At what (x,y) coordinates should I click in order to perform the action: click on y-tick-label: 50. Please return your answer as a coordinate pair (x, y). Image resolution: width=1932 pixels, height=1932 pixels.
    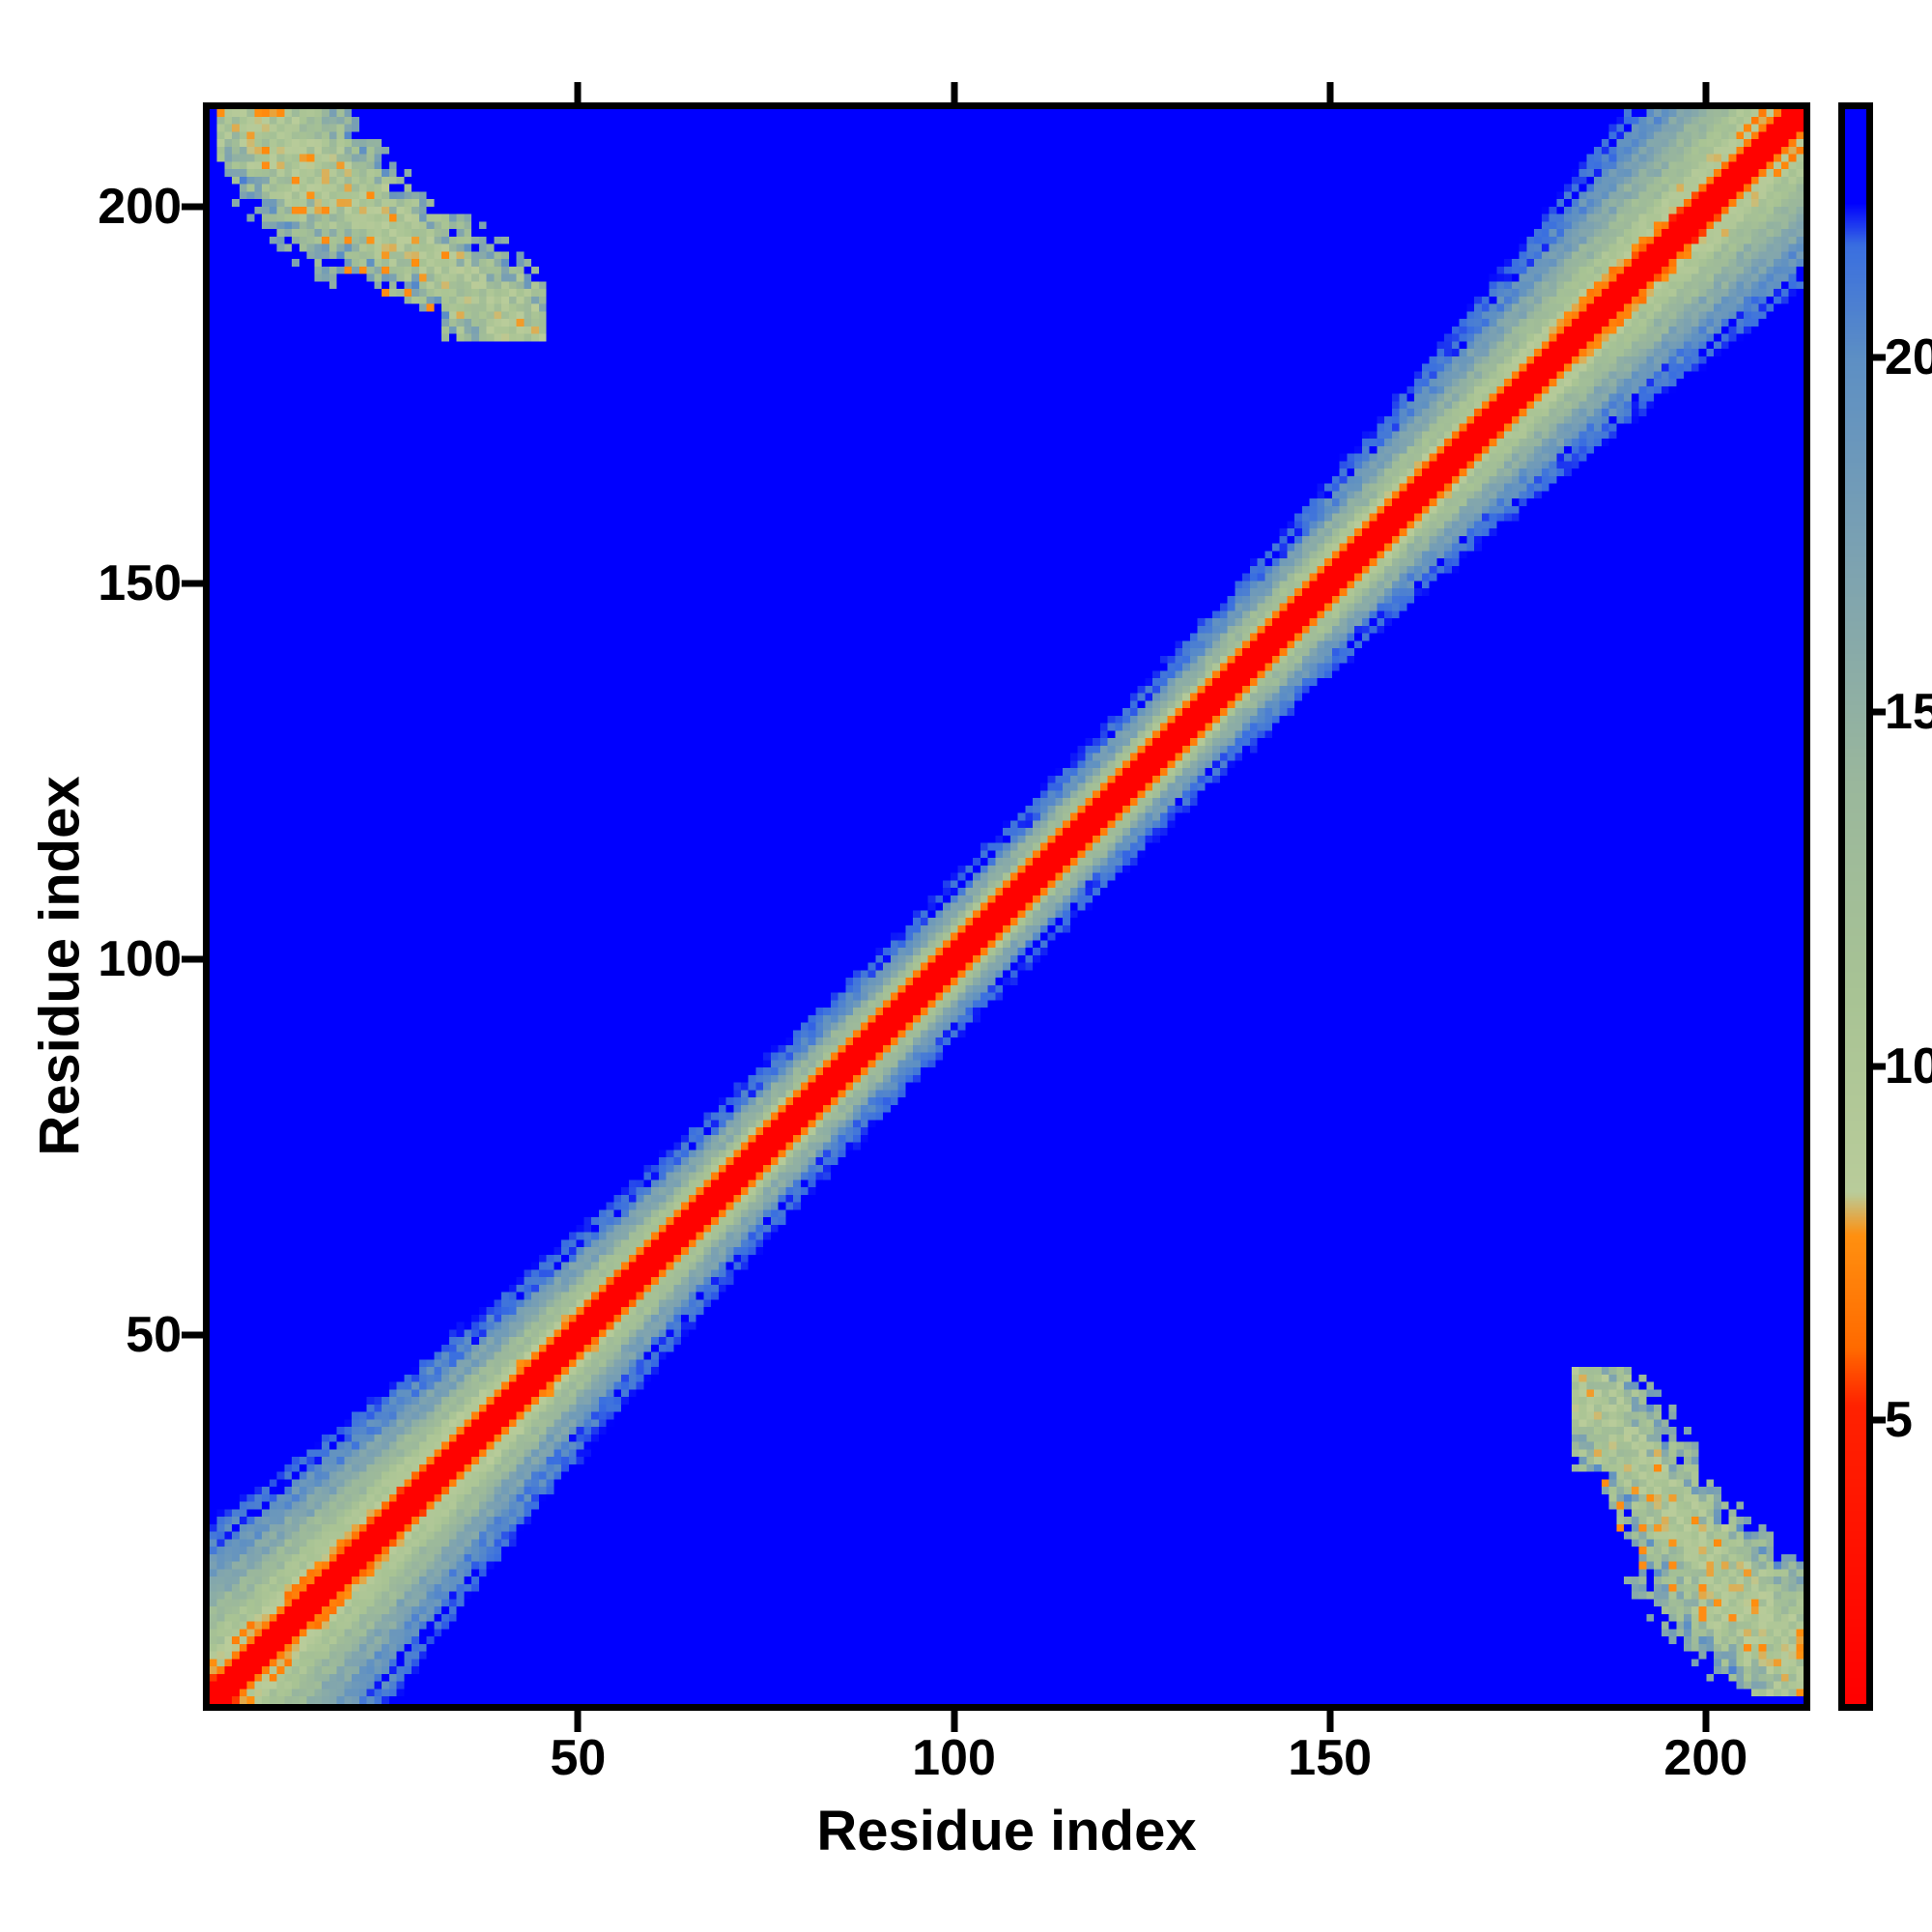
    Looking at the image, I should click on (154, 1335).